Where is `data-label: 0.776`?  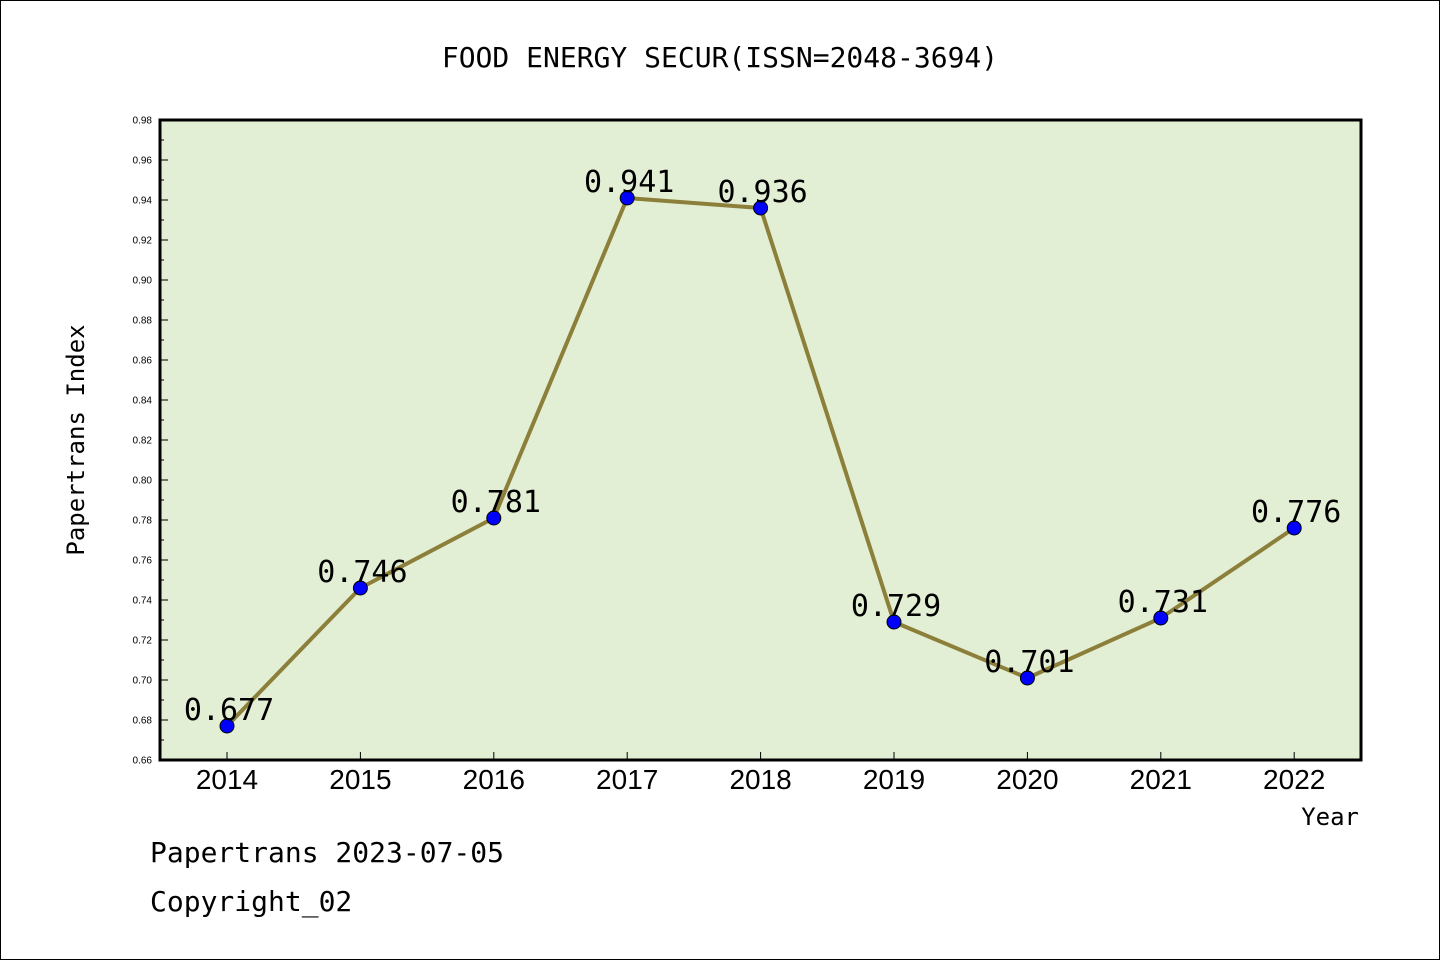 data-label: 0.776 is located at coordinates (1296, 512).